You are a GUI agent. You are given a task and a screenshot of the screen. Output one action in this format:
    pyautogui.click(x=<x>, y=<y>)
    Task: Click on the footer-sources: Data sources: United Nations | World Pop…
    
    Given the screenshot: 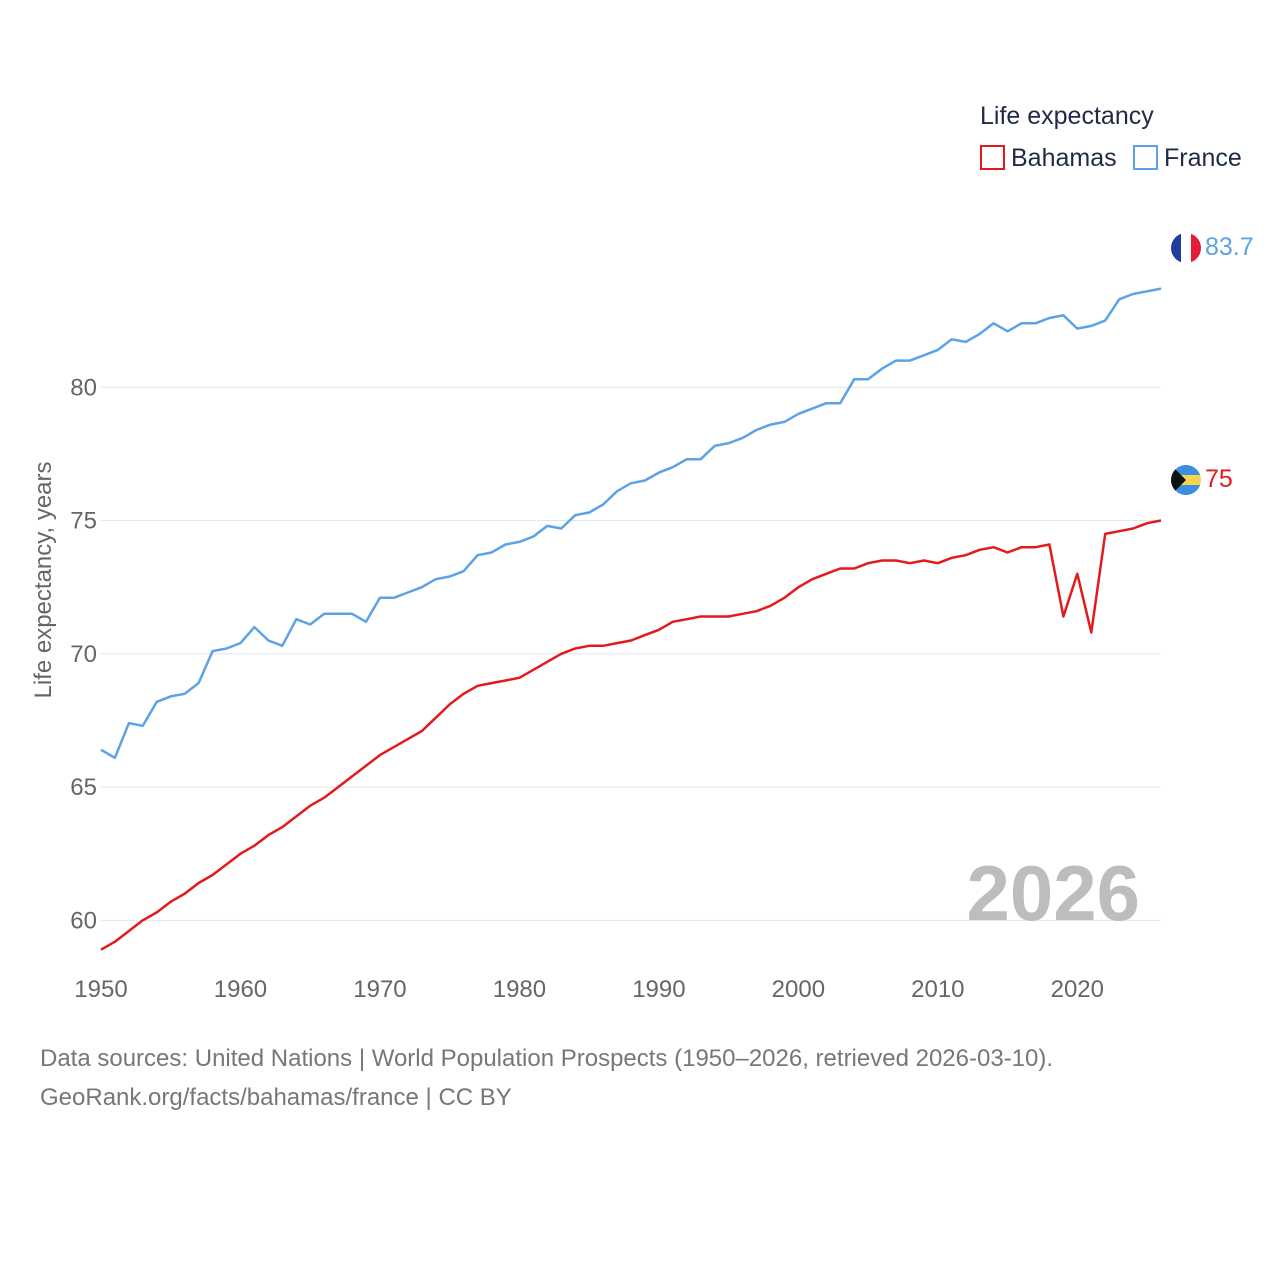 What is the action you would take?
    pyautogui.click(x=547, y=1058)
    